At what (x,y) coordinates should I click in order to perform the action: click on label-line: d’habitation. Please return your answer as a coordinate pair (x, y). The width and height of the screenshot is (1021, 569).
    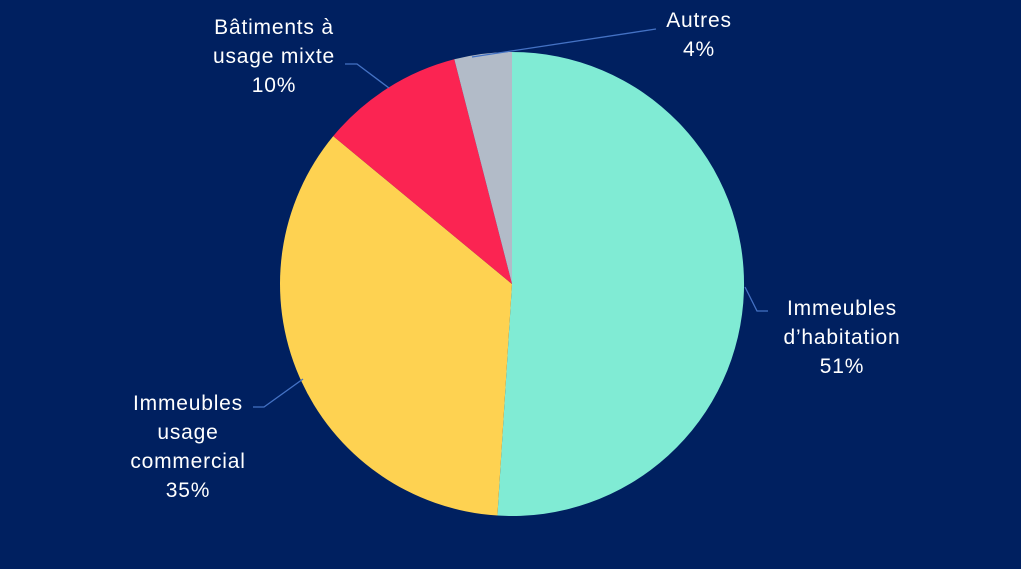
    Looking at the image, I should click on (842, 337).